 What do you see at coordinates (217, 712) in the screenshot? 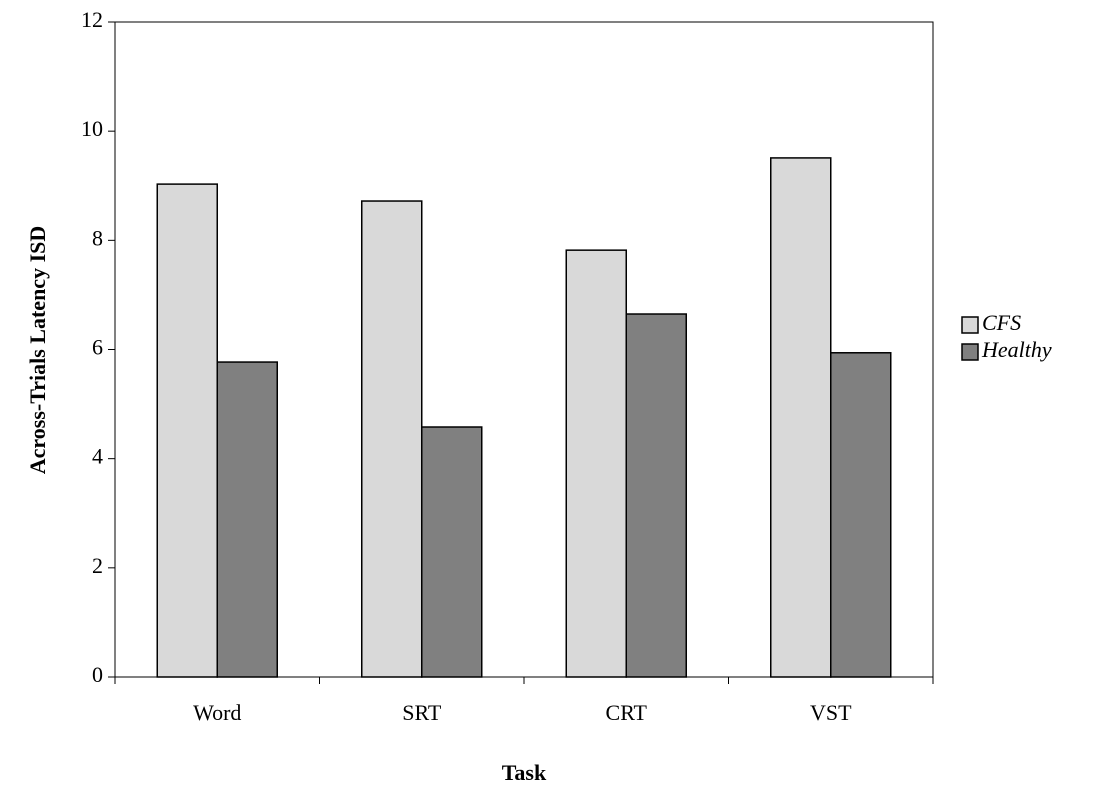
I see `x-tick-label: Word` at bounding box center [217, 712].